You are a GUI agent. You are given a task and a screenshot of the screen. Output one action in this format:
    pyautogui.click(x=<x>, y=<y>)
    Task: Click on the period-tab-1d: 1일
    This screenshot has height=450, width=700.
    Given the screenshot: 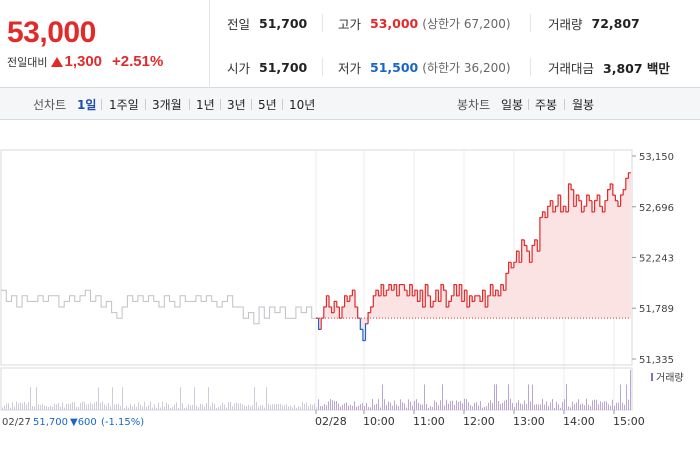 What is the action you would take?
    pyautogui.click(x=87, y=105)
    